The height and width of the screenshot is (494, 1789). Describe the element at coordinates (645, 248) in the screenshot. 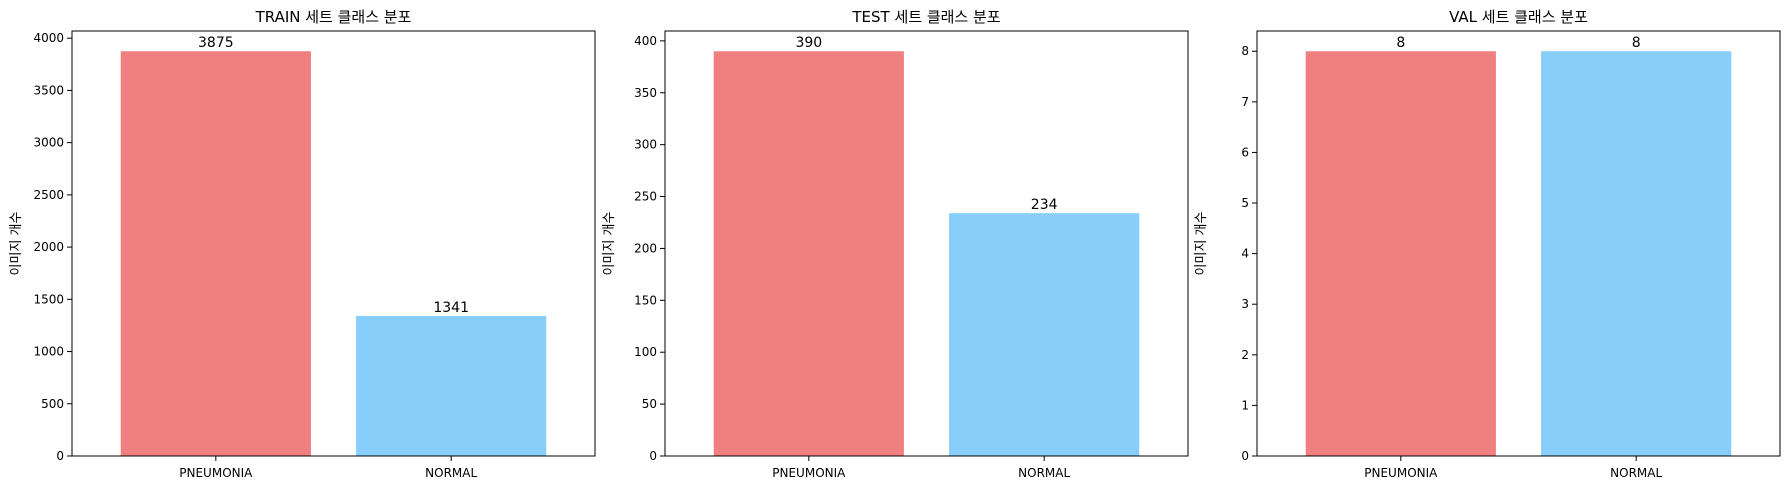

I see `y-tick-label: 200` at that location.